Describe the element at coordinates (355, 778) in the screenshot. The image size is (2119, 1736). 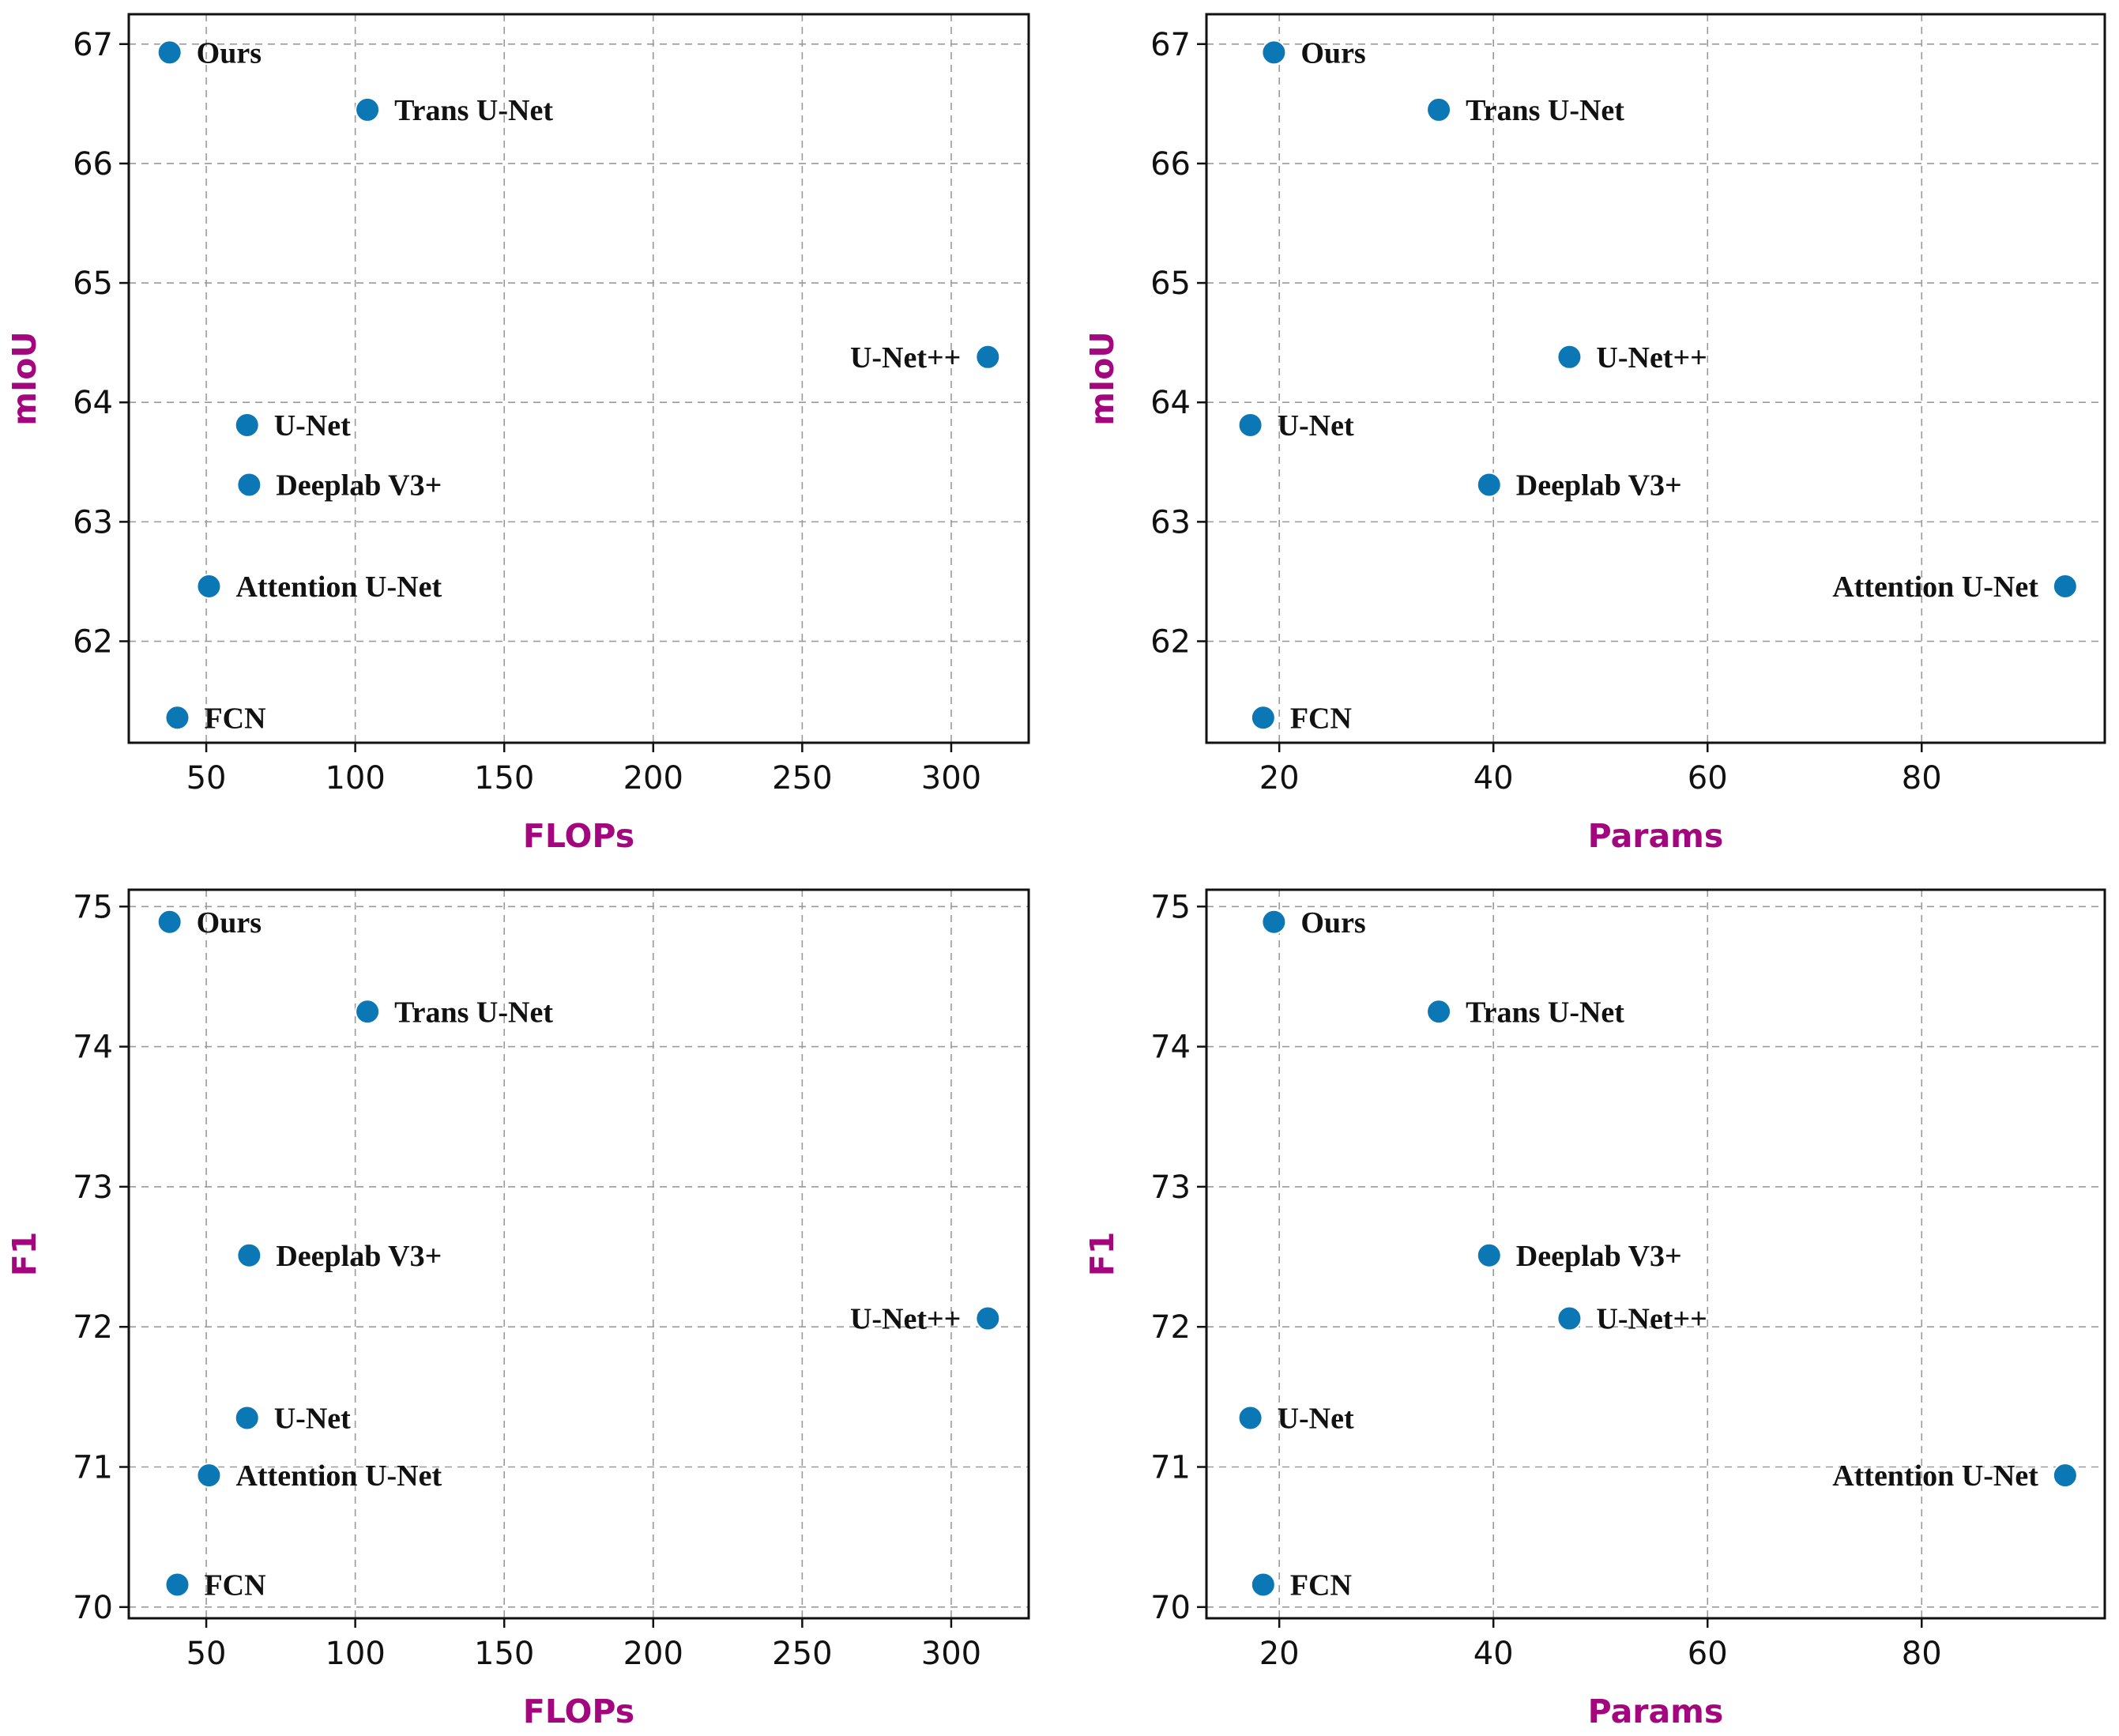
I see `x-tick-label: 100` at that location.